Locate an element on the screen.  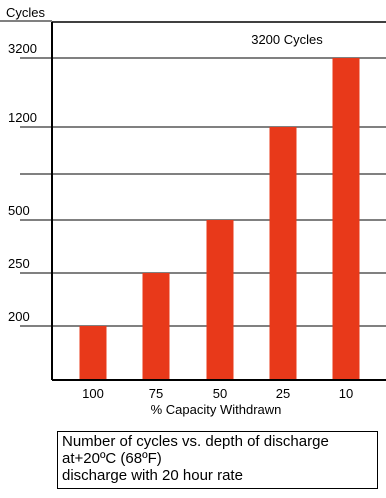
x-tick-label: 10 is located at coordinates (346, 393).